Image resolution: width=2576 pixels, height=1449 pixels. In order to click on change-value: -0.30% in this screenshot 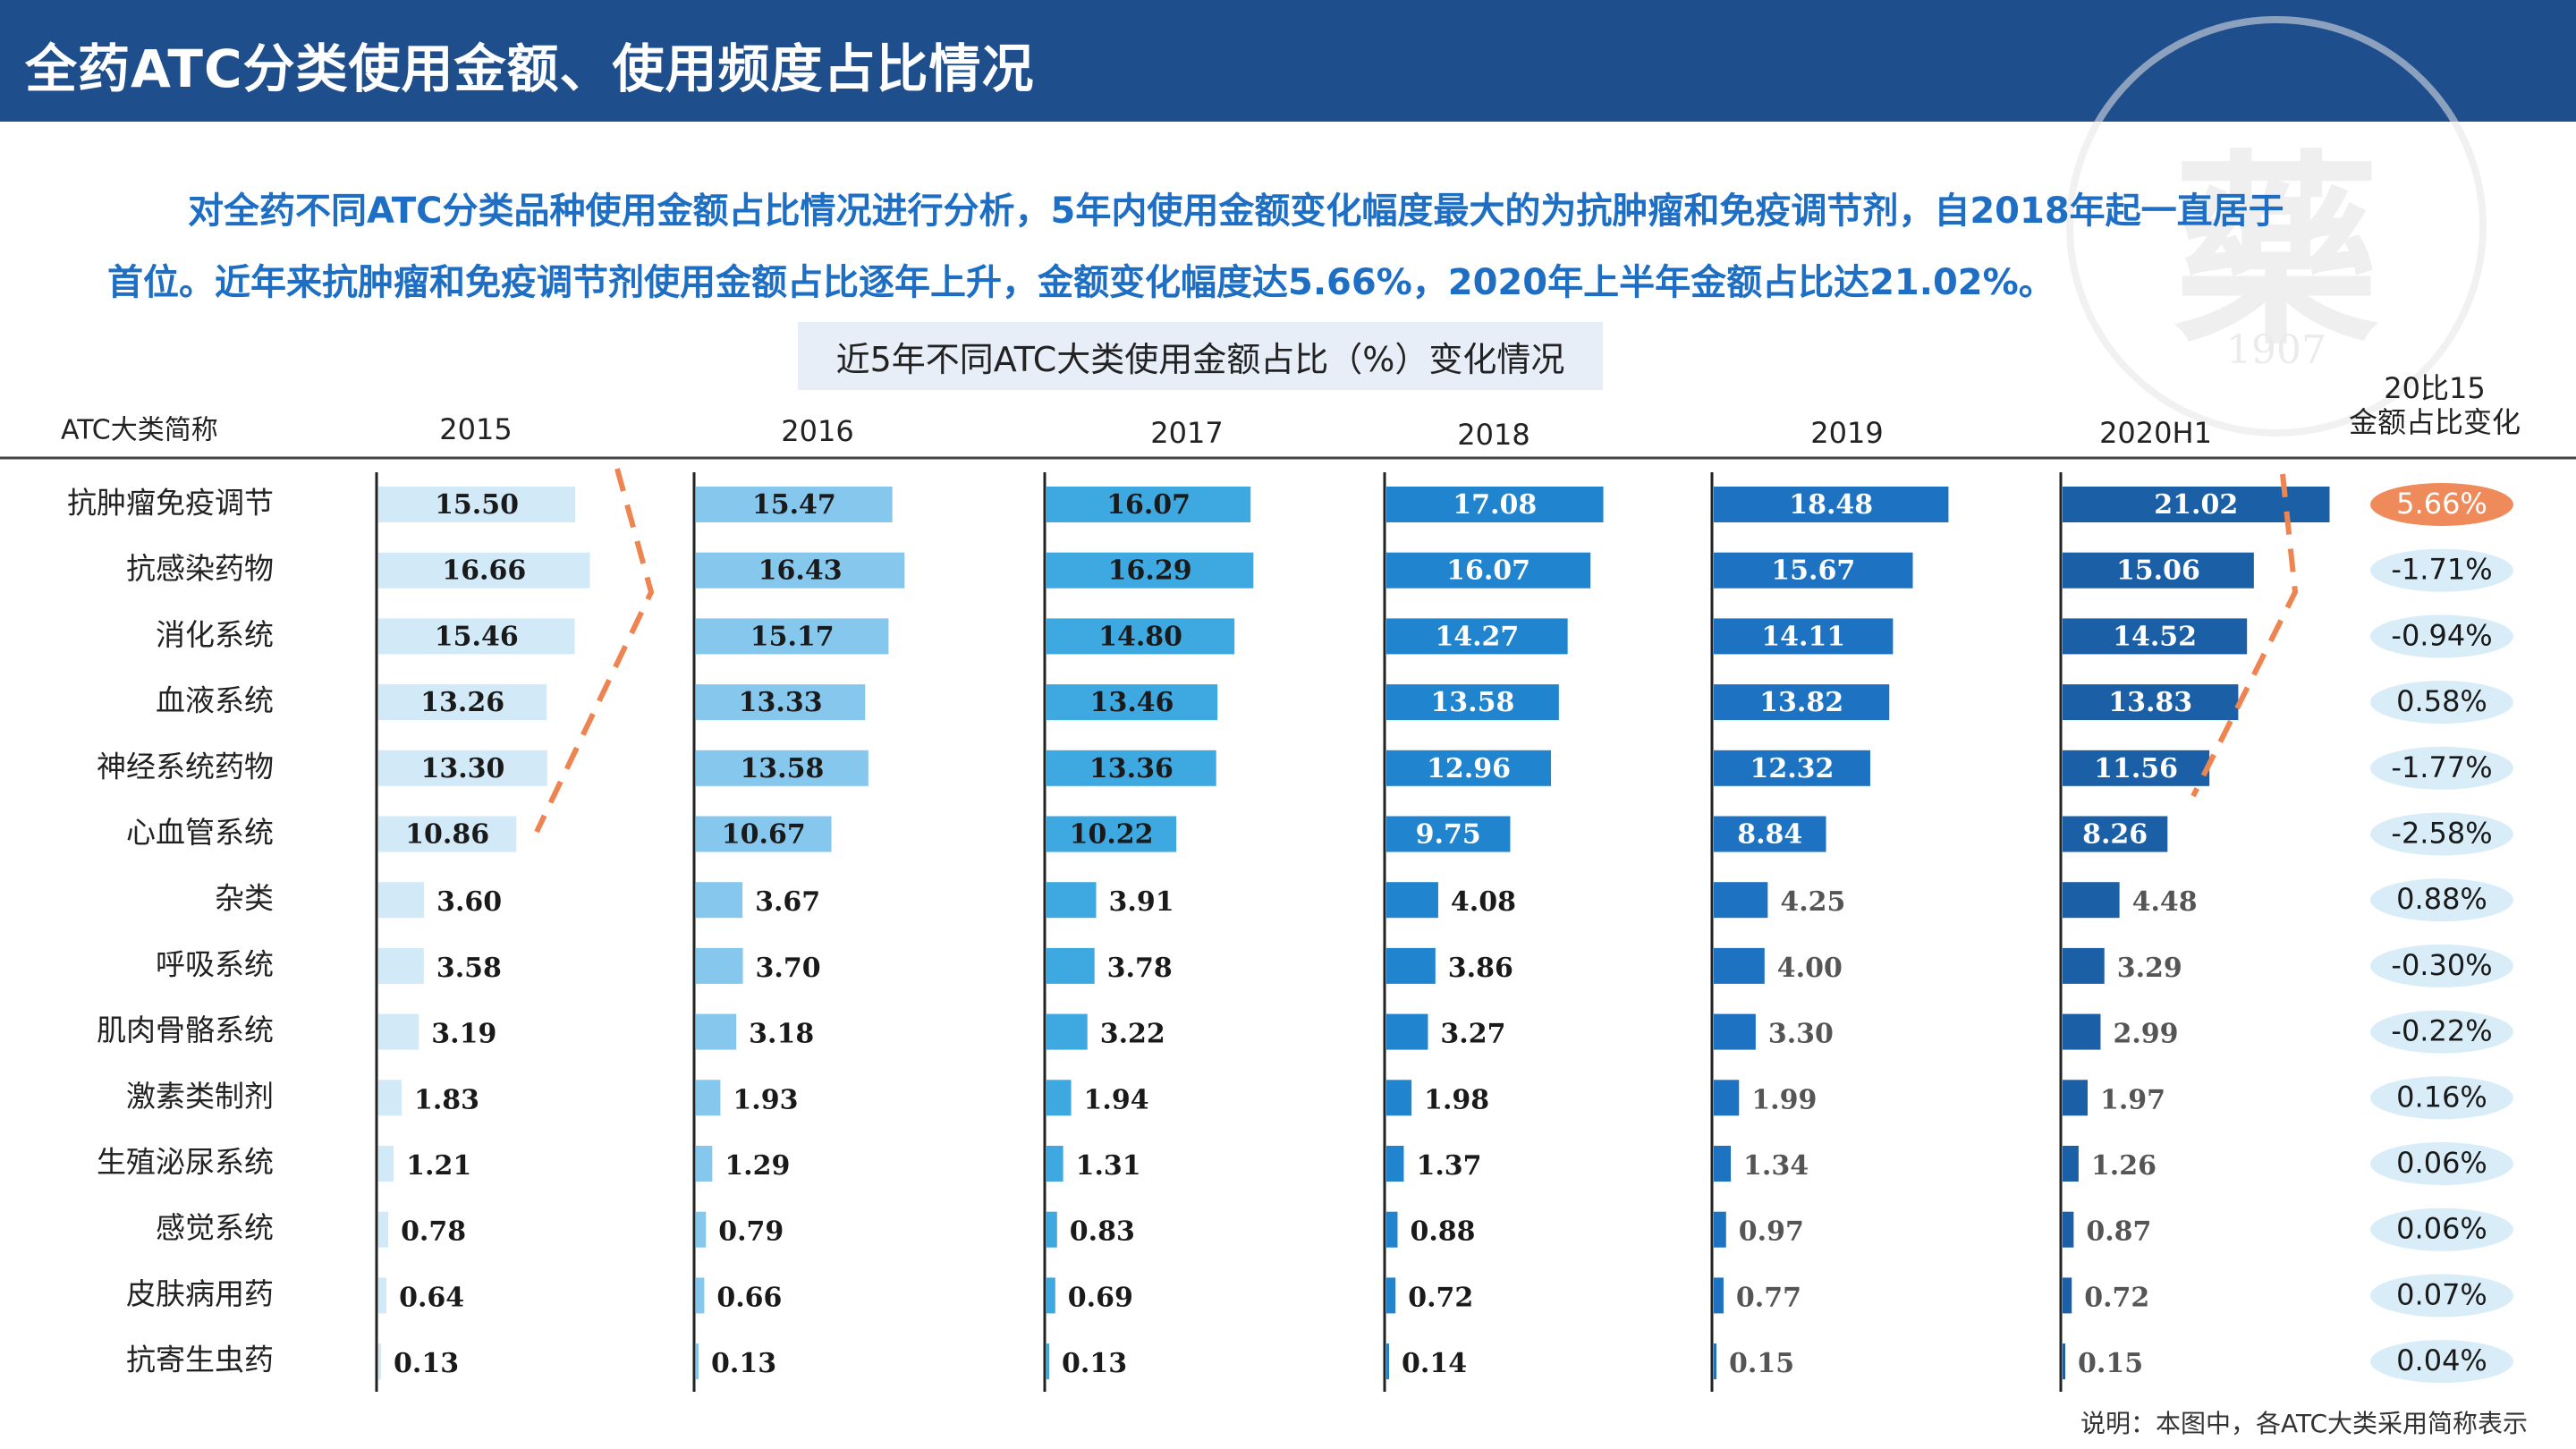, I will do `click(2441, 965)`.